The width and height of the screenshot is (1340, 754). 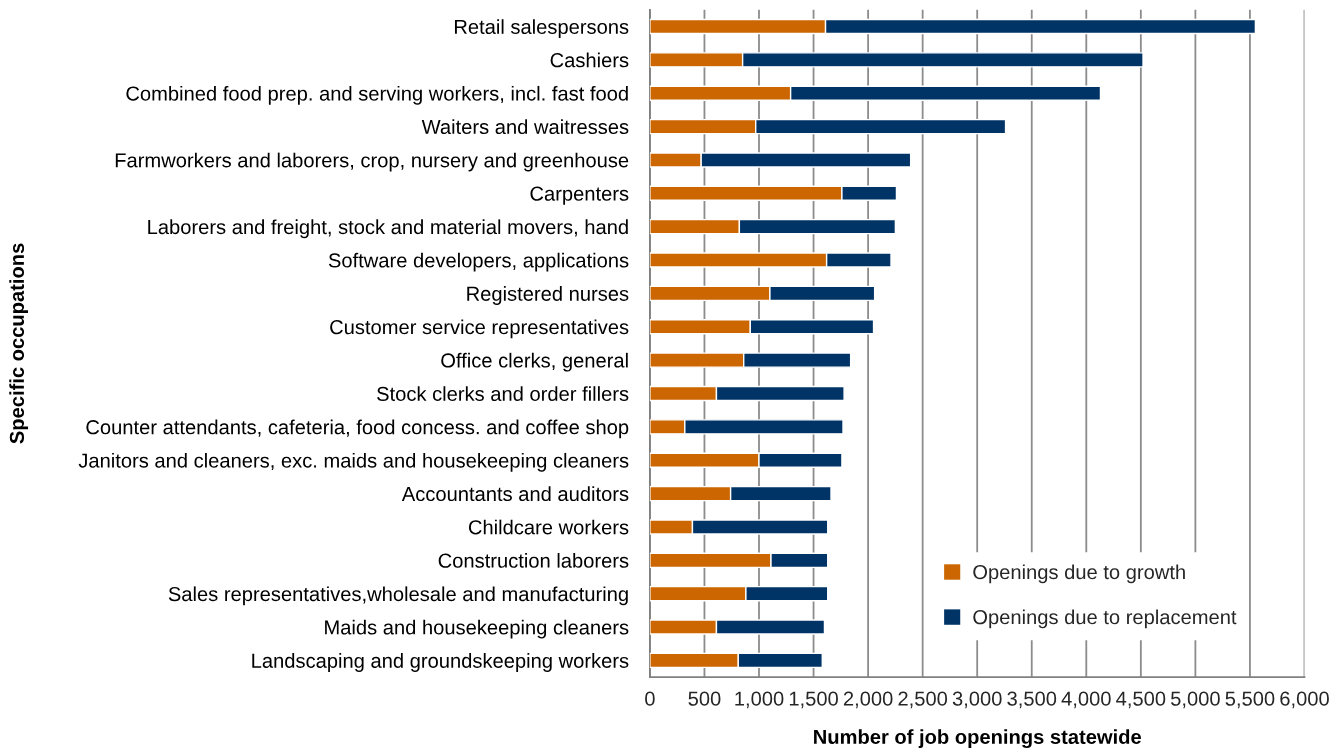 What do you see at coordinates (813, 700) in the screenshot?
I see `x-tick-label: 1,500` at bounding box center [813, 700].